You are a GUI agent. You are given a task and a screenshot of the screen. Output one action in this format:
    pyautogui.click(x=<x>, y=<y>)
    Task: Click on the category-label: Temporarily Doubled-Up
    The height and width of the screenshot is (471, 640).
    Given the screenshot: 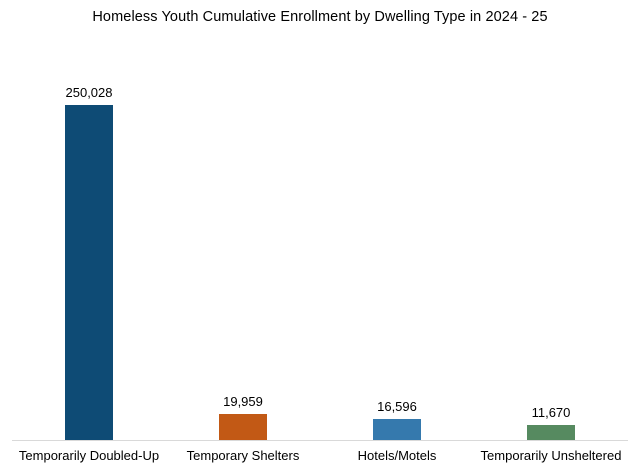 What is the action you would take?
    pyautogui.click(x=89, y=455)
    